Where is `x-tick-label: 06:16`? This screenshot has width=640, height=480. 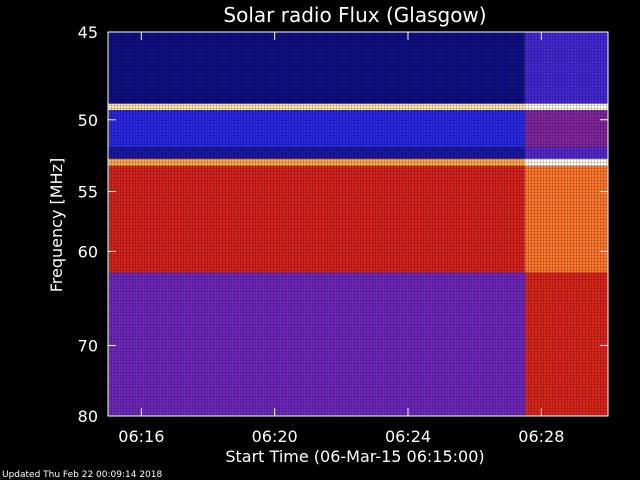 x-tick-label: 06:16 is located at coordinates (141, 436).